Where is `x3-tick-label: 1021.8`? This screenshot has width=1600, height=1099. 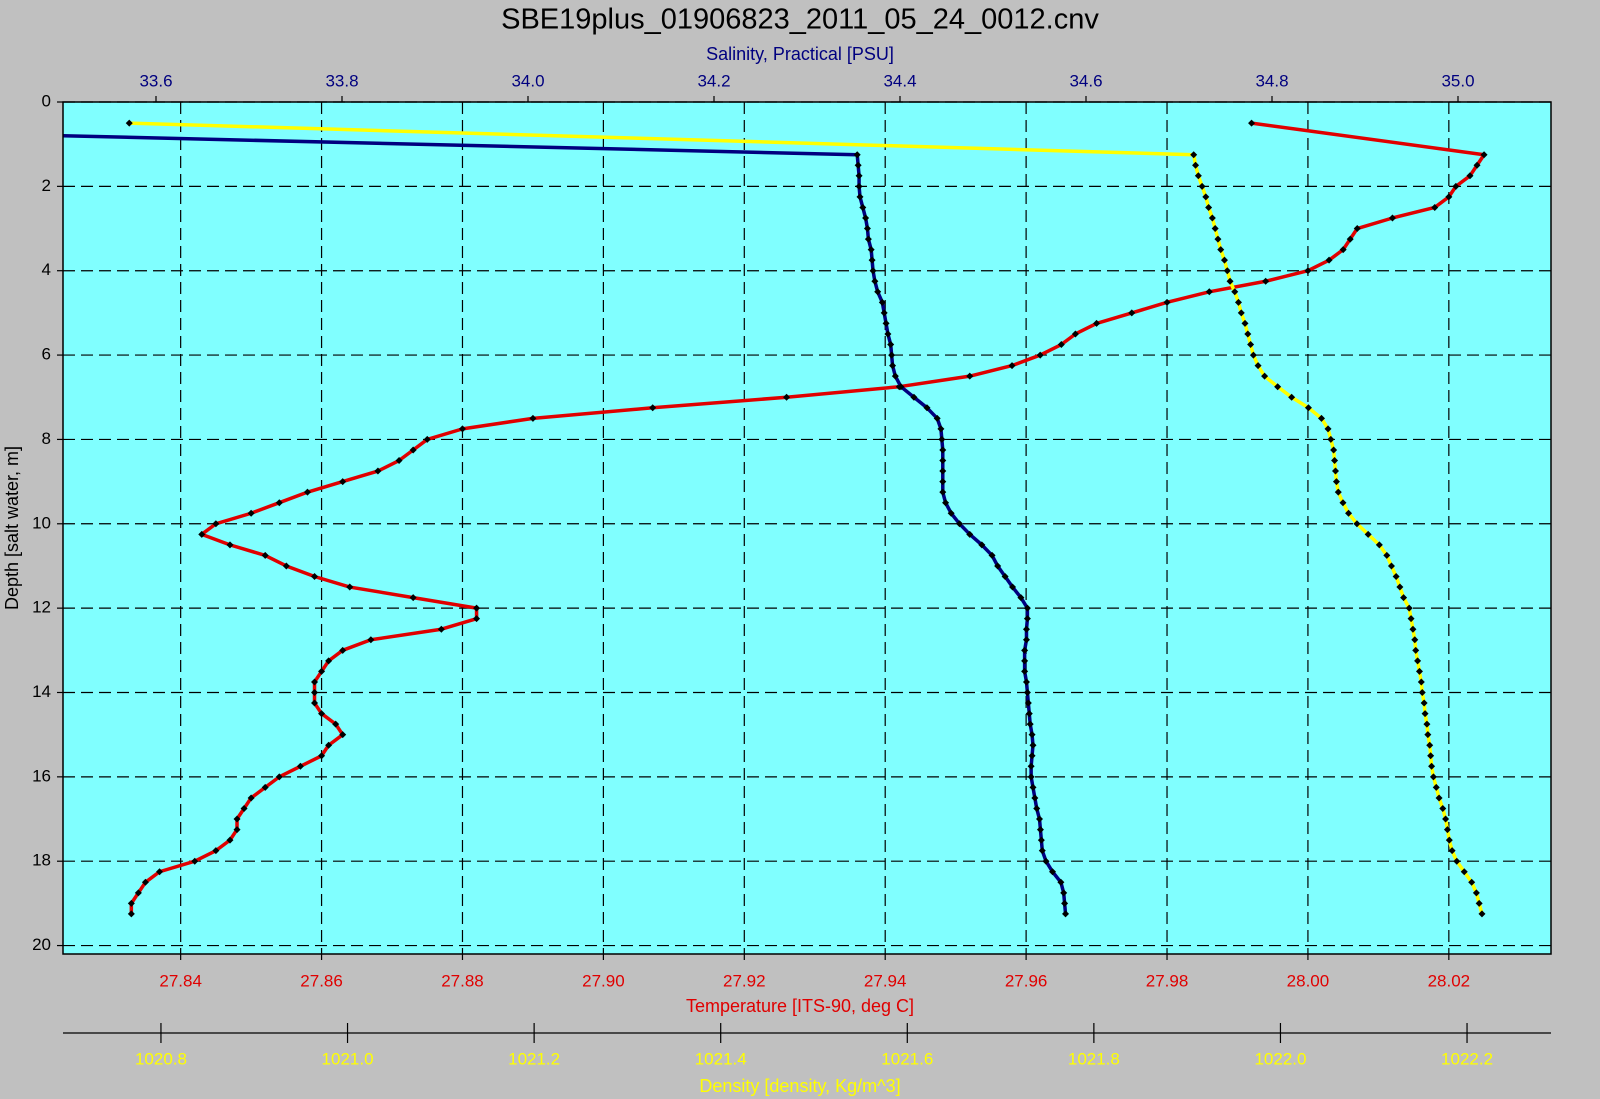 x3-tick-label: 1021.8 is located at coordinates (1094, 1058).